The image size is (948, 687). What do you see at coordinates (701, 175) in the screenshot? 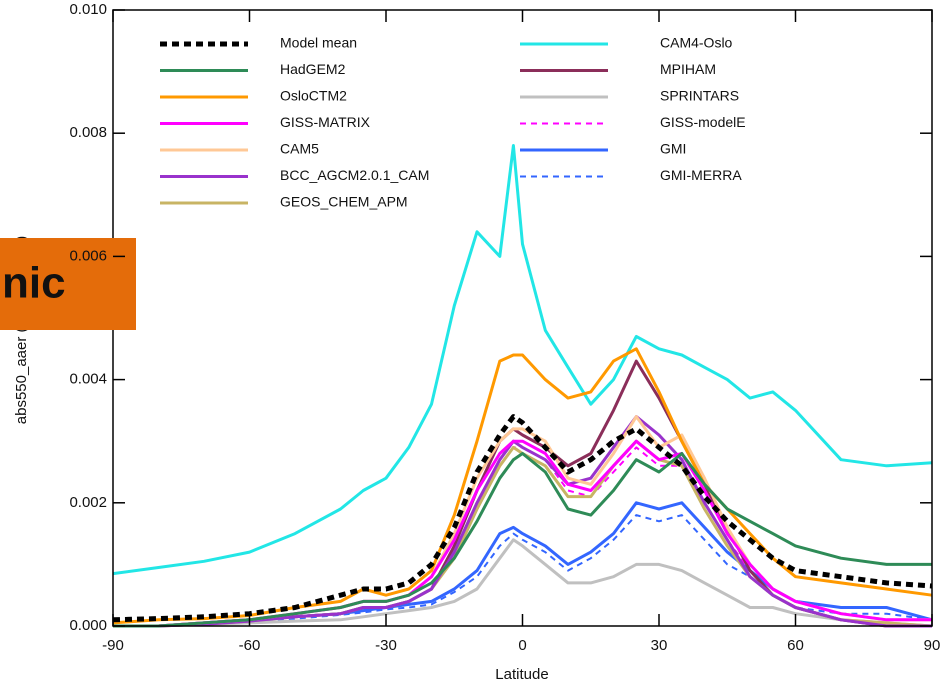
I see `legend-label: GMI-MERRA` at bounding box center [701, 175].